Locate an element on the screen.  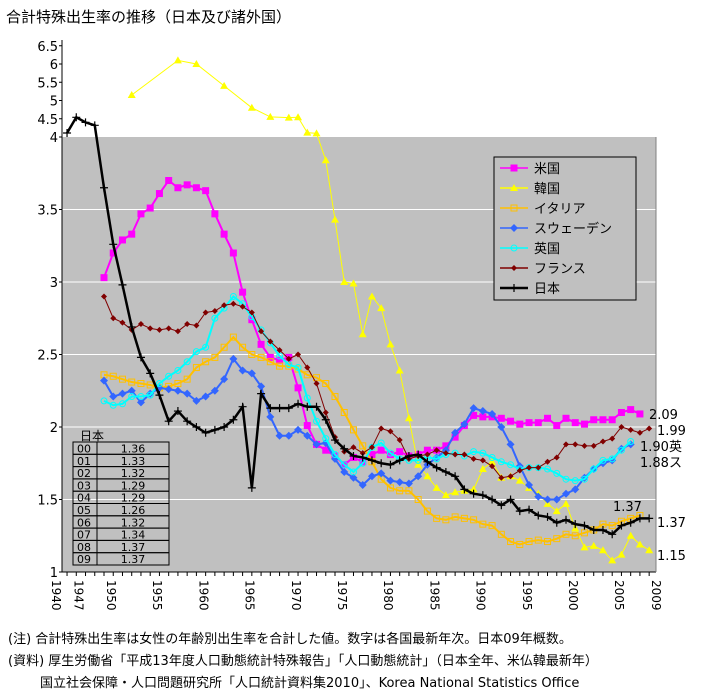
y-tick-label: 4 is located at coordinates (54, 138).